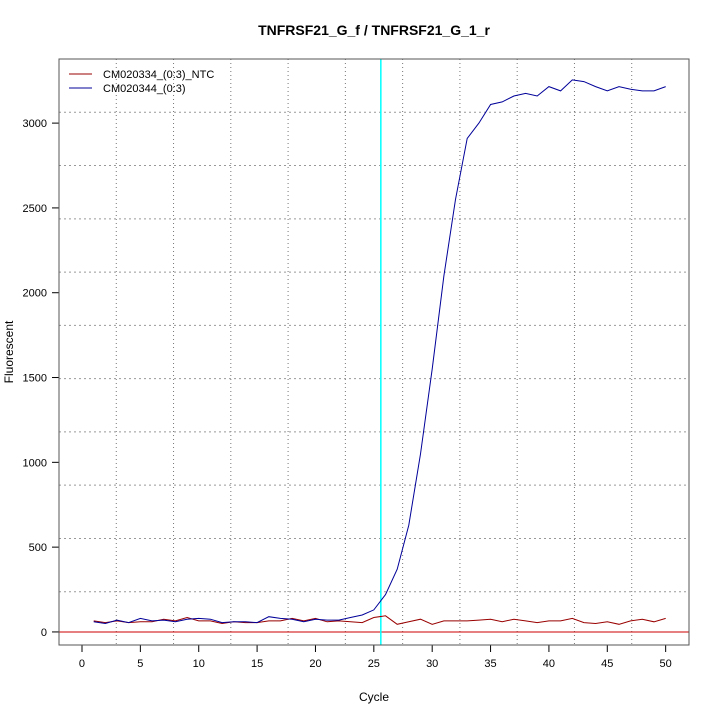 The width and height of the screenshot is (720, 725). Describe the element at coordinates (549, 664) in the screenshot. I see `x-tick-label: 40` at that location.